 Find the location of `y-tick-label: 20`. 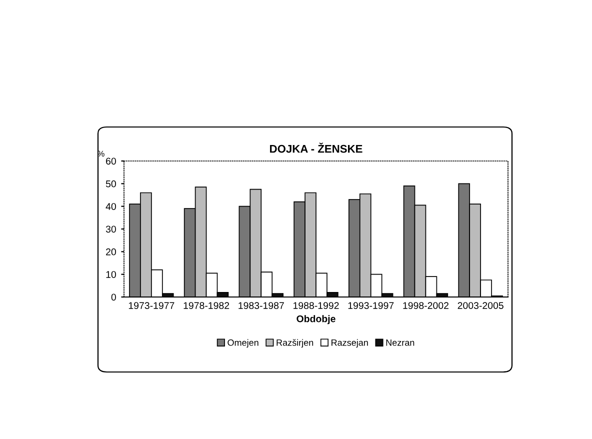

y-tick-label: 20 is located at coordinates (111, 252).